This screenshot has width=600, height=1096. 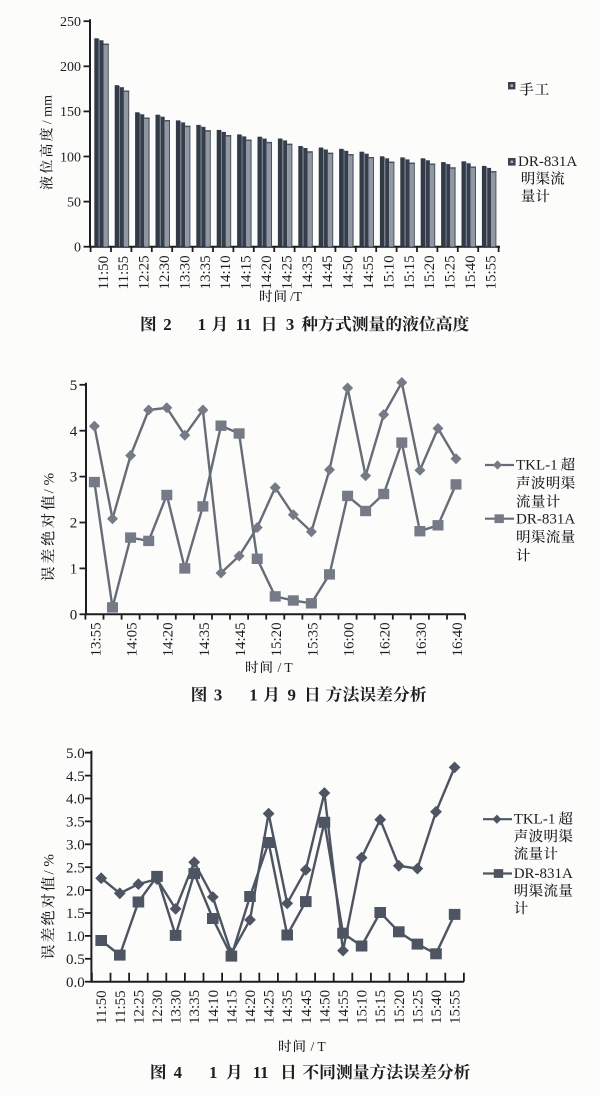 I want to click on svg-text: 2.0, so click(x=75, y=891).